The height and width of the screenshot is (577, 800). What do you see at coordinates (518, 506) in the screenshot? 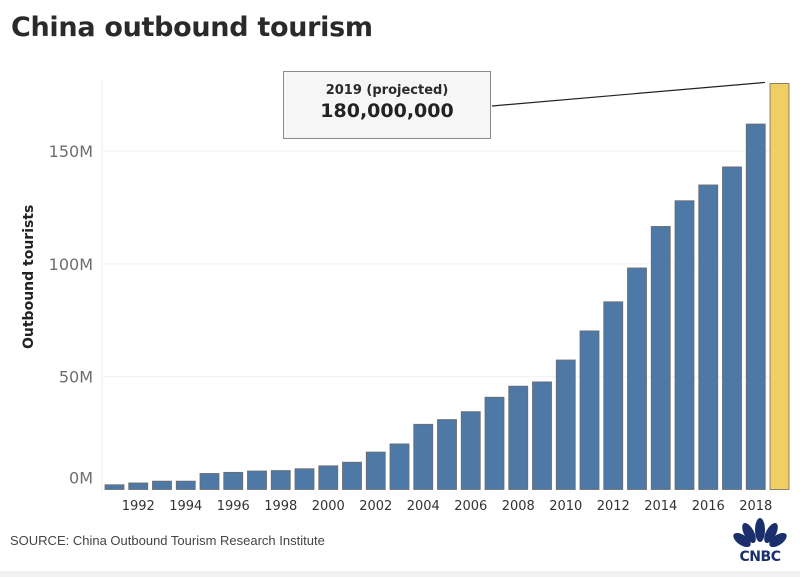
I see `x-tick-label: 2008` at bounding box center [518, 506].